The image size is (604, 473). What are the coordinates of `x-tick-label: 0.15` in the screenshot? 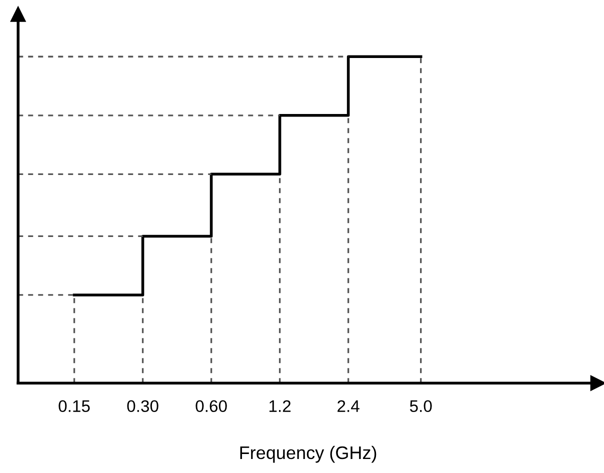 It's located at (74, 406).